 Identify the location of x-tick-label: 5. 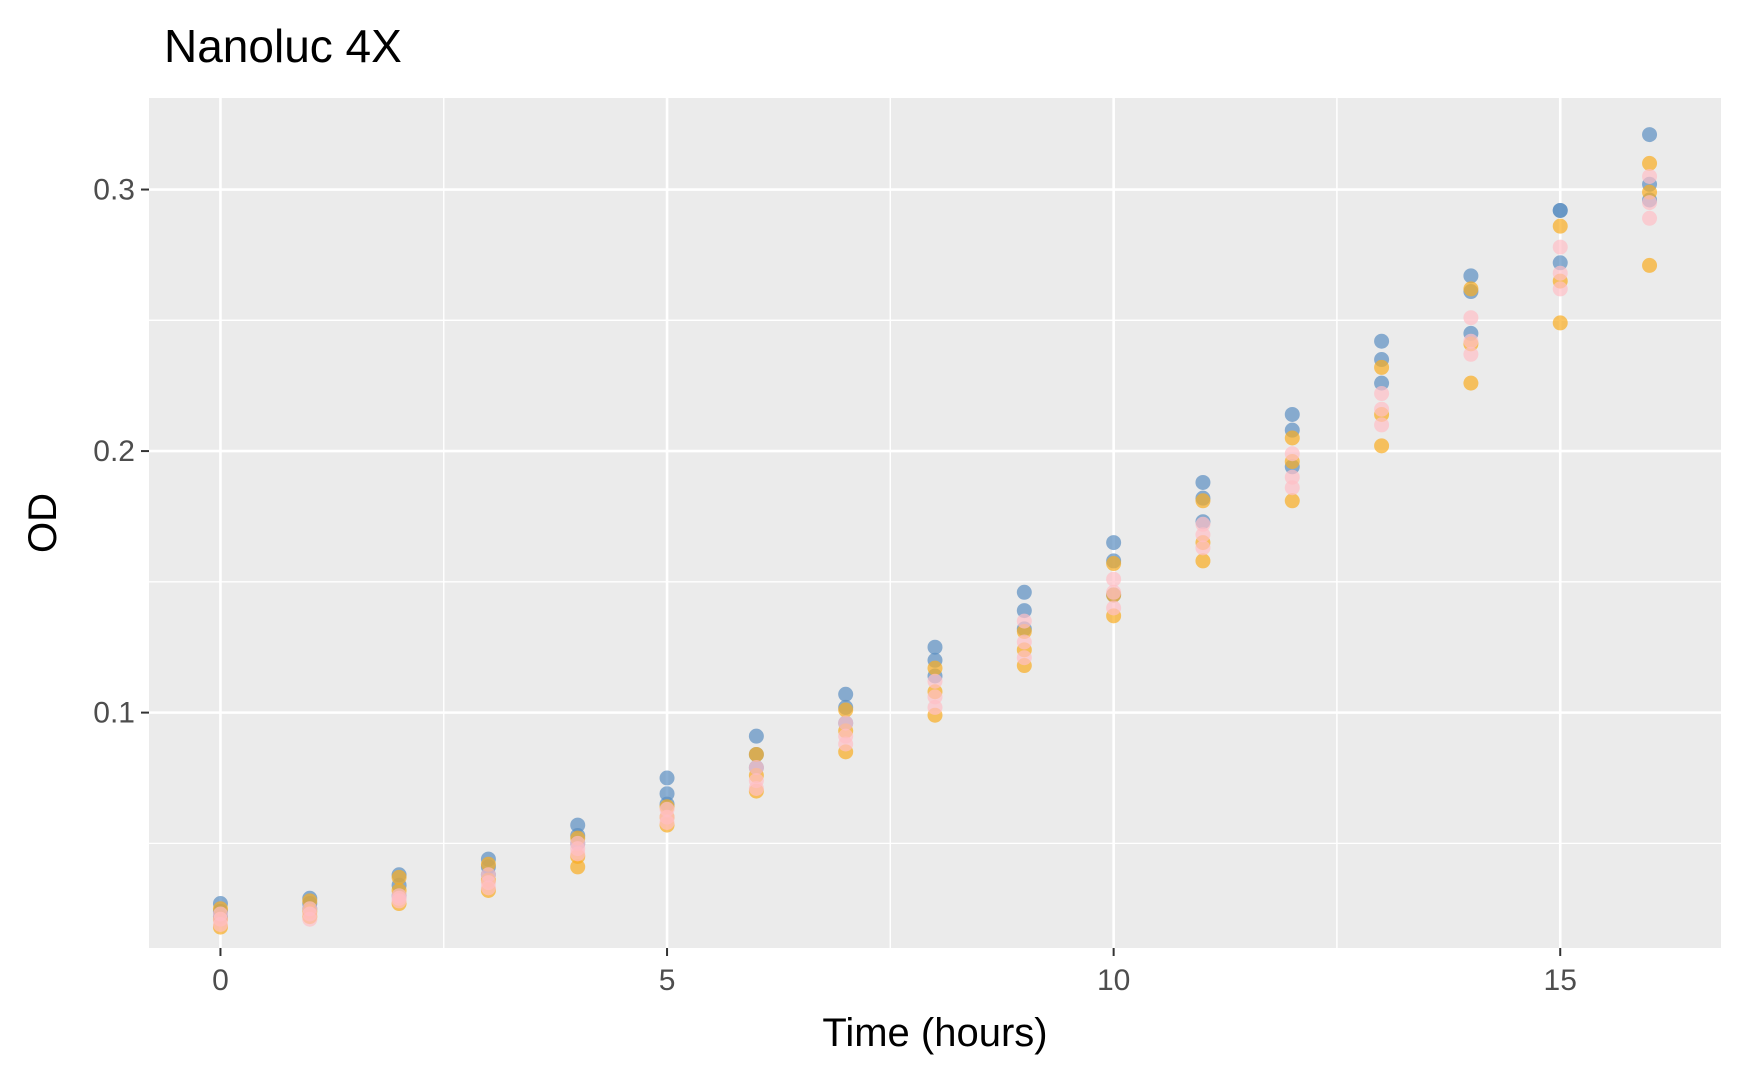
(667, 980).